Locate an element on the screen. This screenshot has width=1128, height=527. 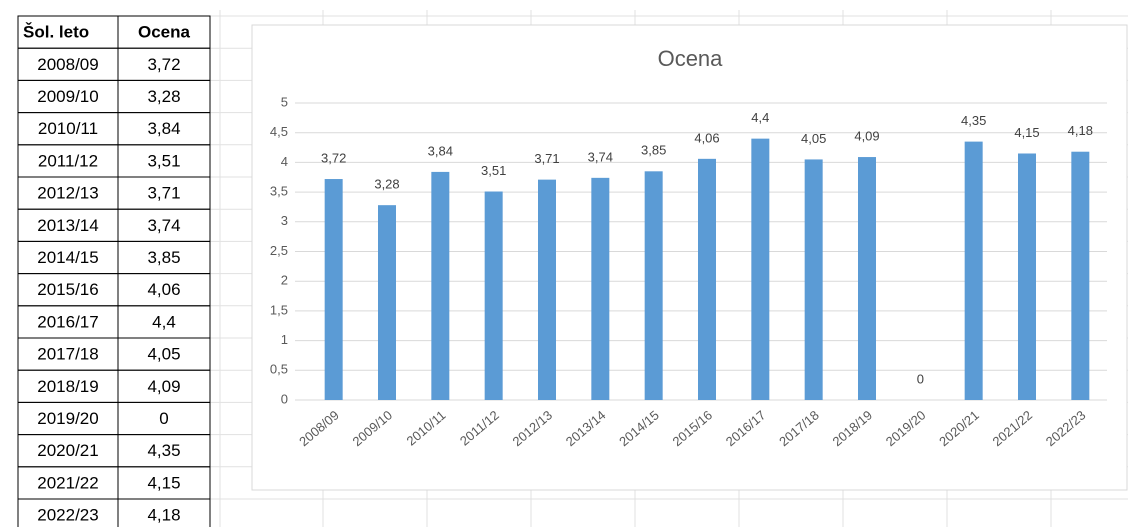
cell: 2018/19 is located at coordinates (67, 386).